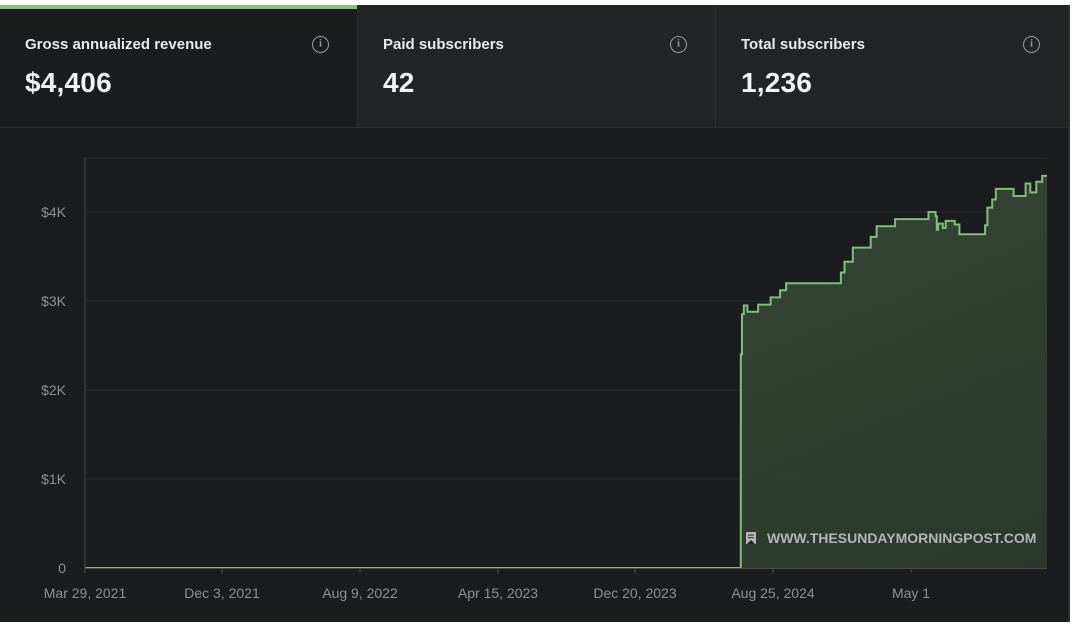 The width and height of the screenshot is (1074, 627). I want to click on x-tick-label: Apr 15, 2023, so click(498, 593).